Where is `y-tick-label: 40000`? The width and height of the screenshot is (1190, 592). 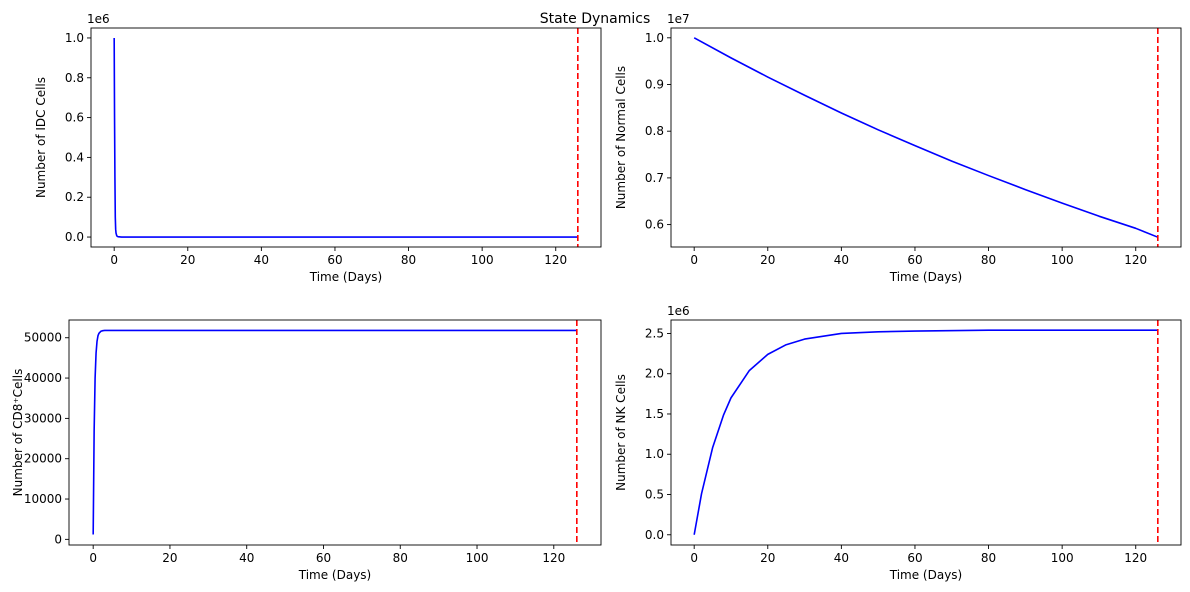 y-tick-label: 40000 is located at coordinates (43, 378).